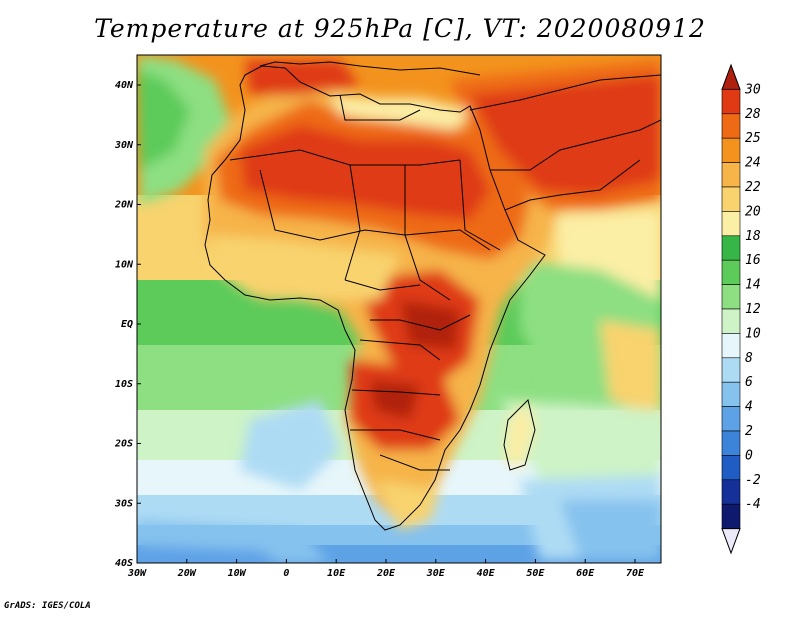 The width and height of the screenshot is (800, 618). Describe the element at coordinates (753, 480) in the screenshot. I see `colorbar-label: -2` at that location.